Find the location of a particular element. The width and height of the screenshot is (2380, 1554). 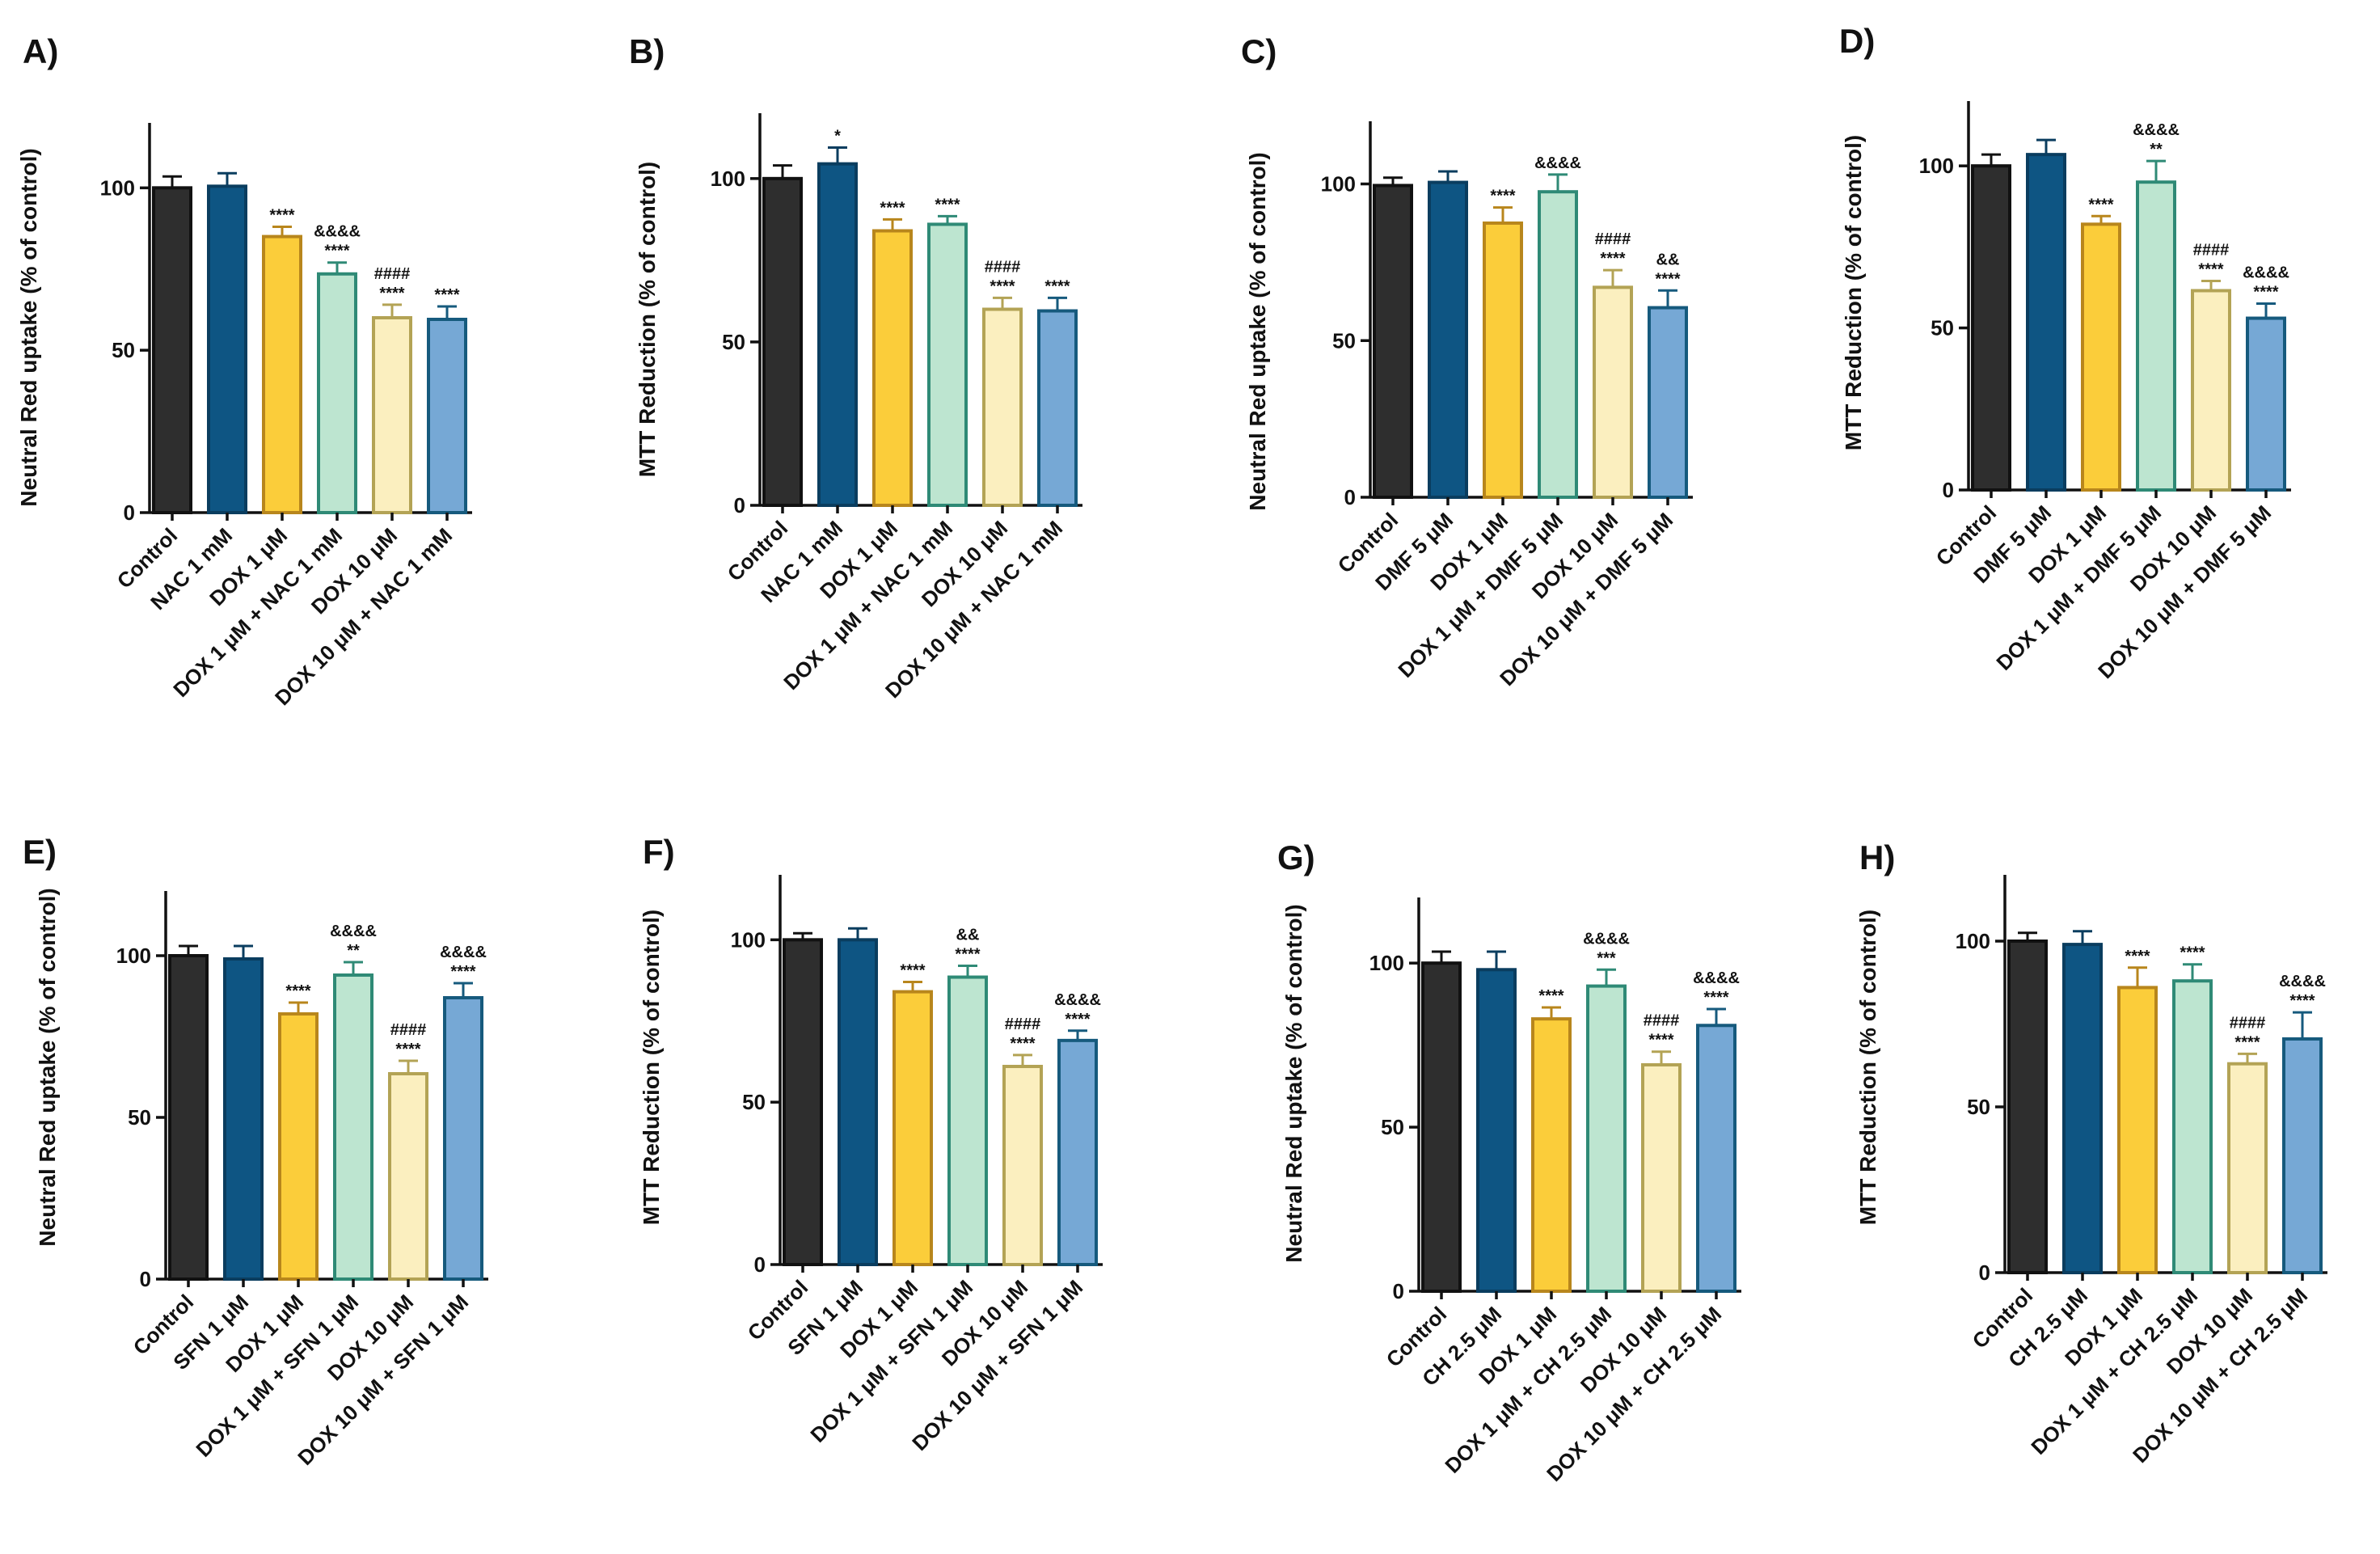

panel-label: B) is located at coordinates (647, 51).